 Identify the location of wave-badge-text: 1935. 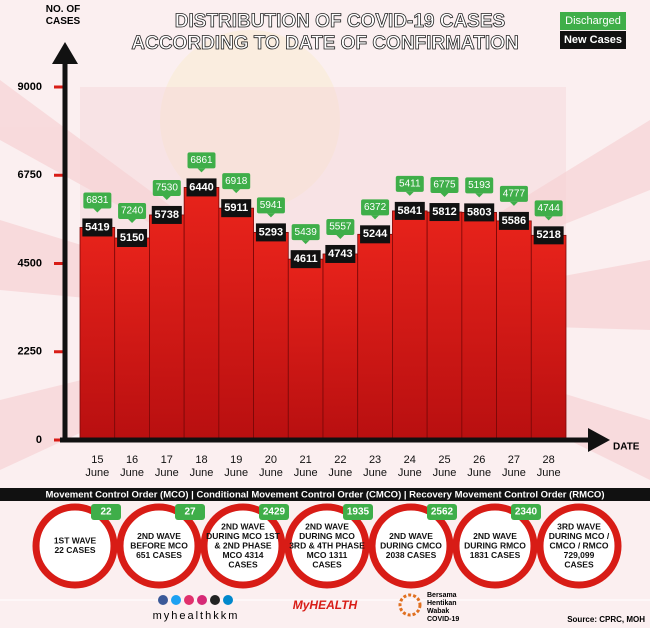
(358, 512).